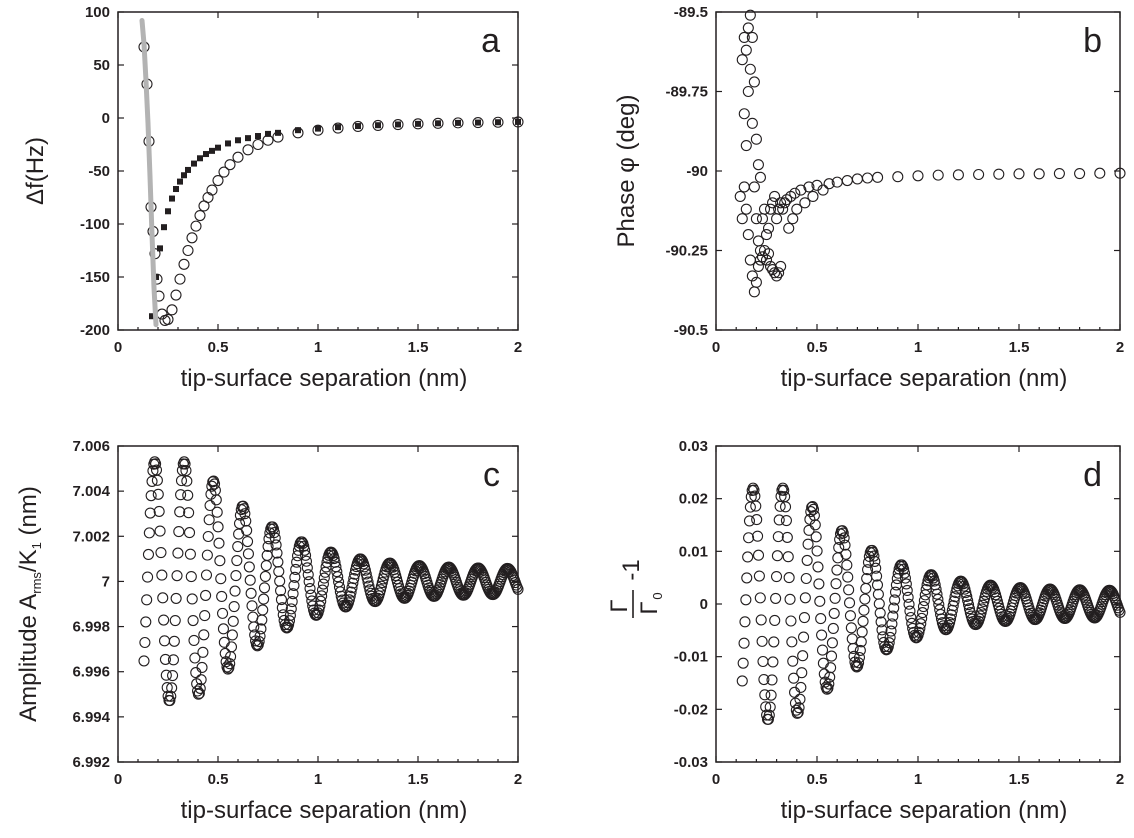  I want to click on y-tick-label: 7.004, so click(91, 491).